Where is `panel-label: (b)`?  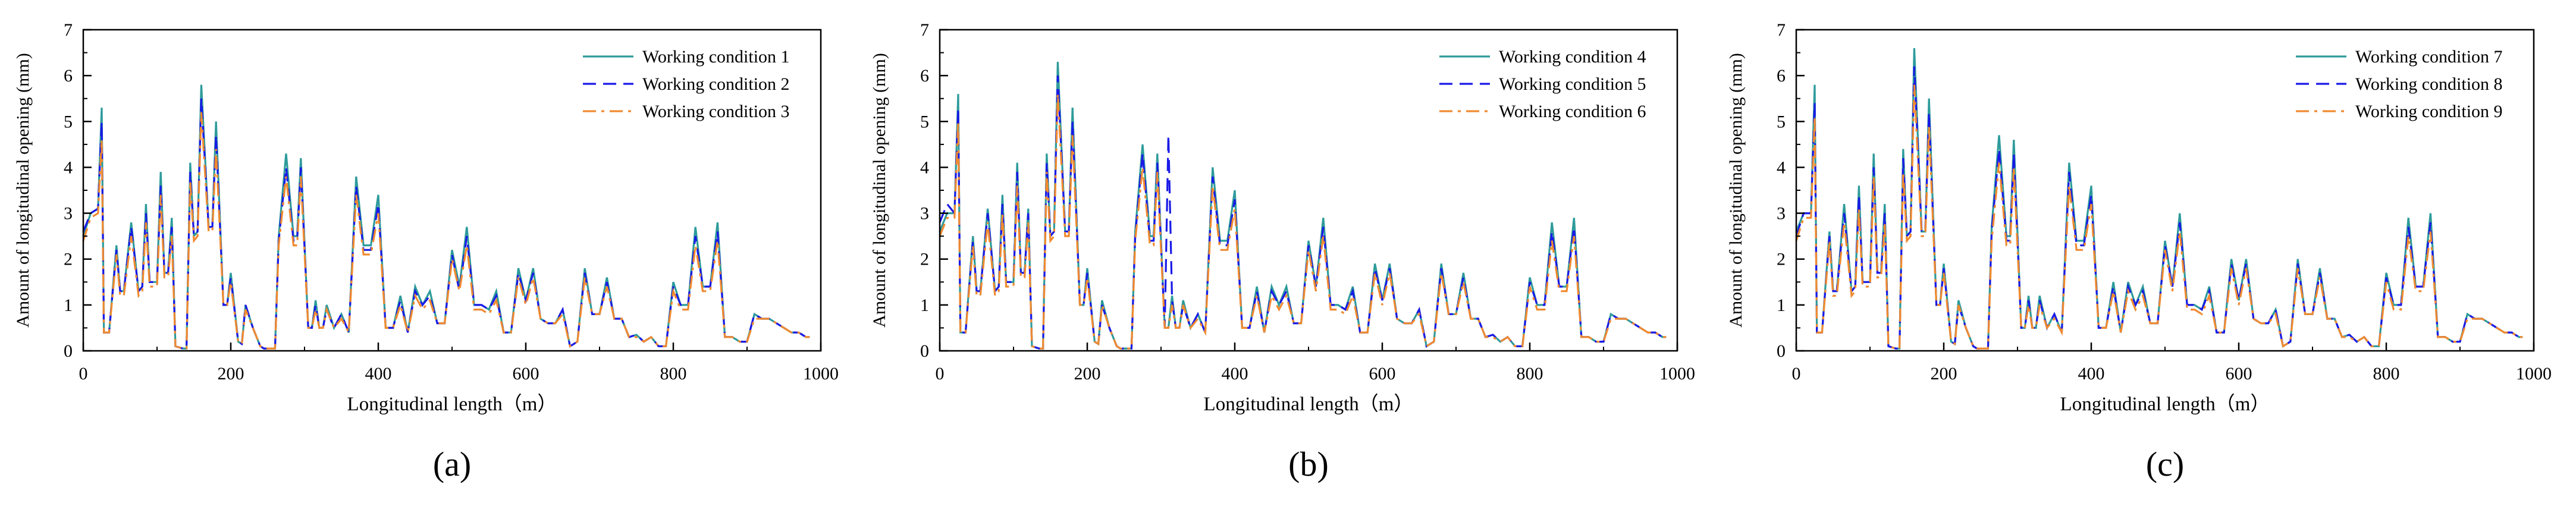 panel-label: (b) is located at coordinates (1308, 464).